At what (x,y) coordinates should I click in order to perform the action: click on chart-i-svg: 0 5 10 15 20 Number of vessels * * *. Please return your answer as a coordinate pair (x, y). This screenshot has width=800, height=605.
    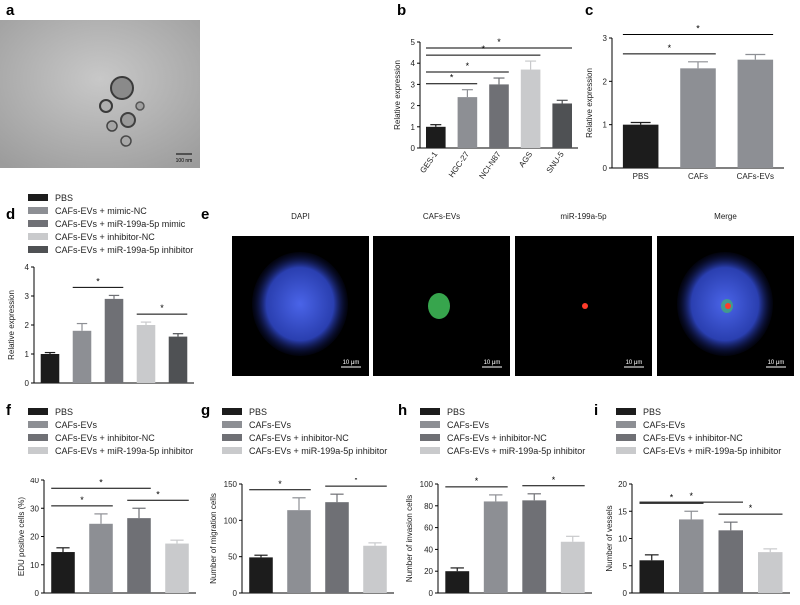
    Looking at the image, I should click on (697, 539).